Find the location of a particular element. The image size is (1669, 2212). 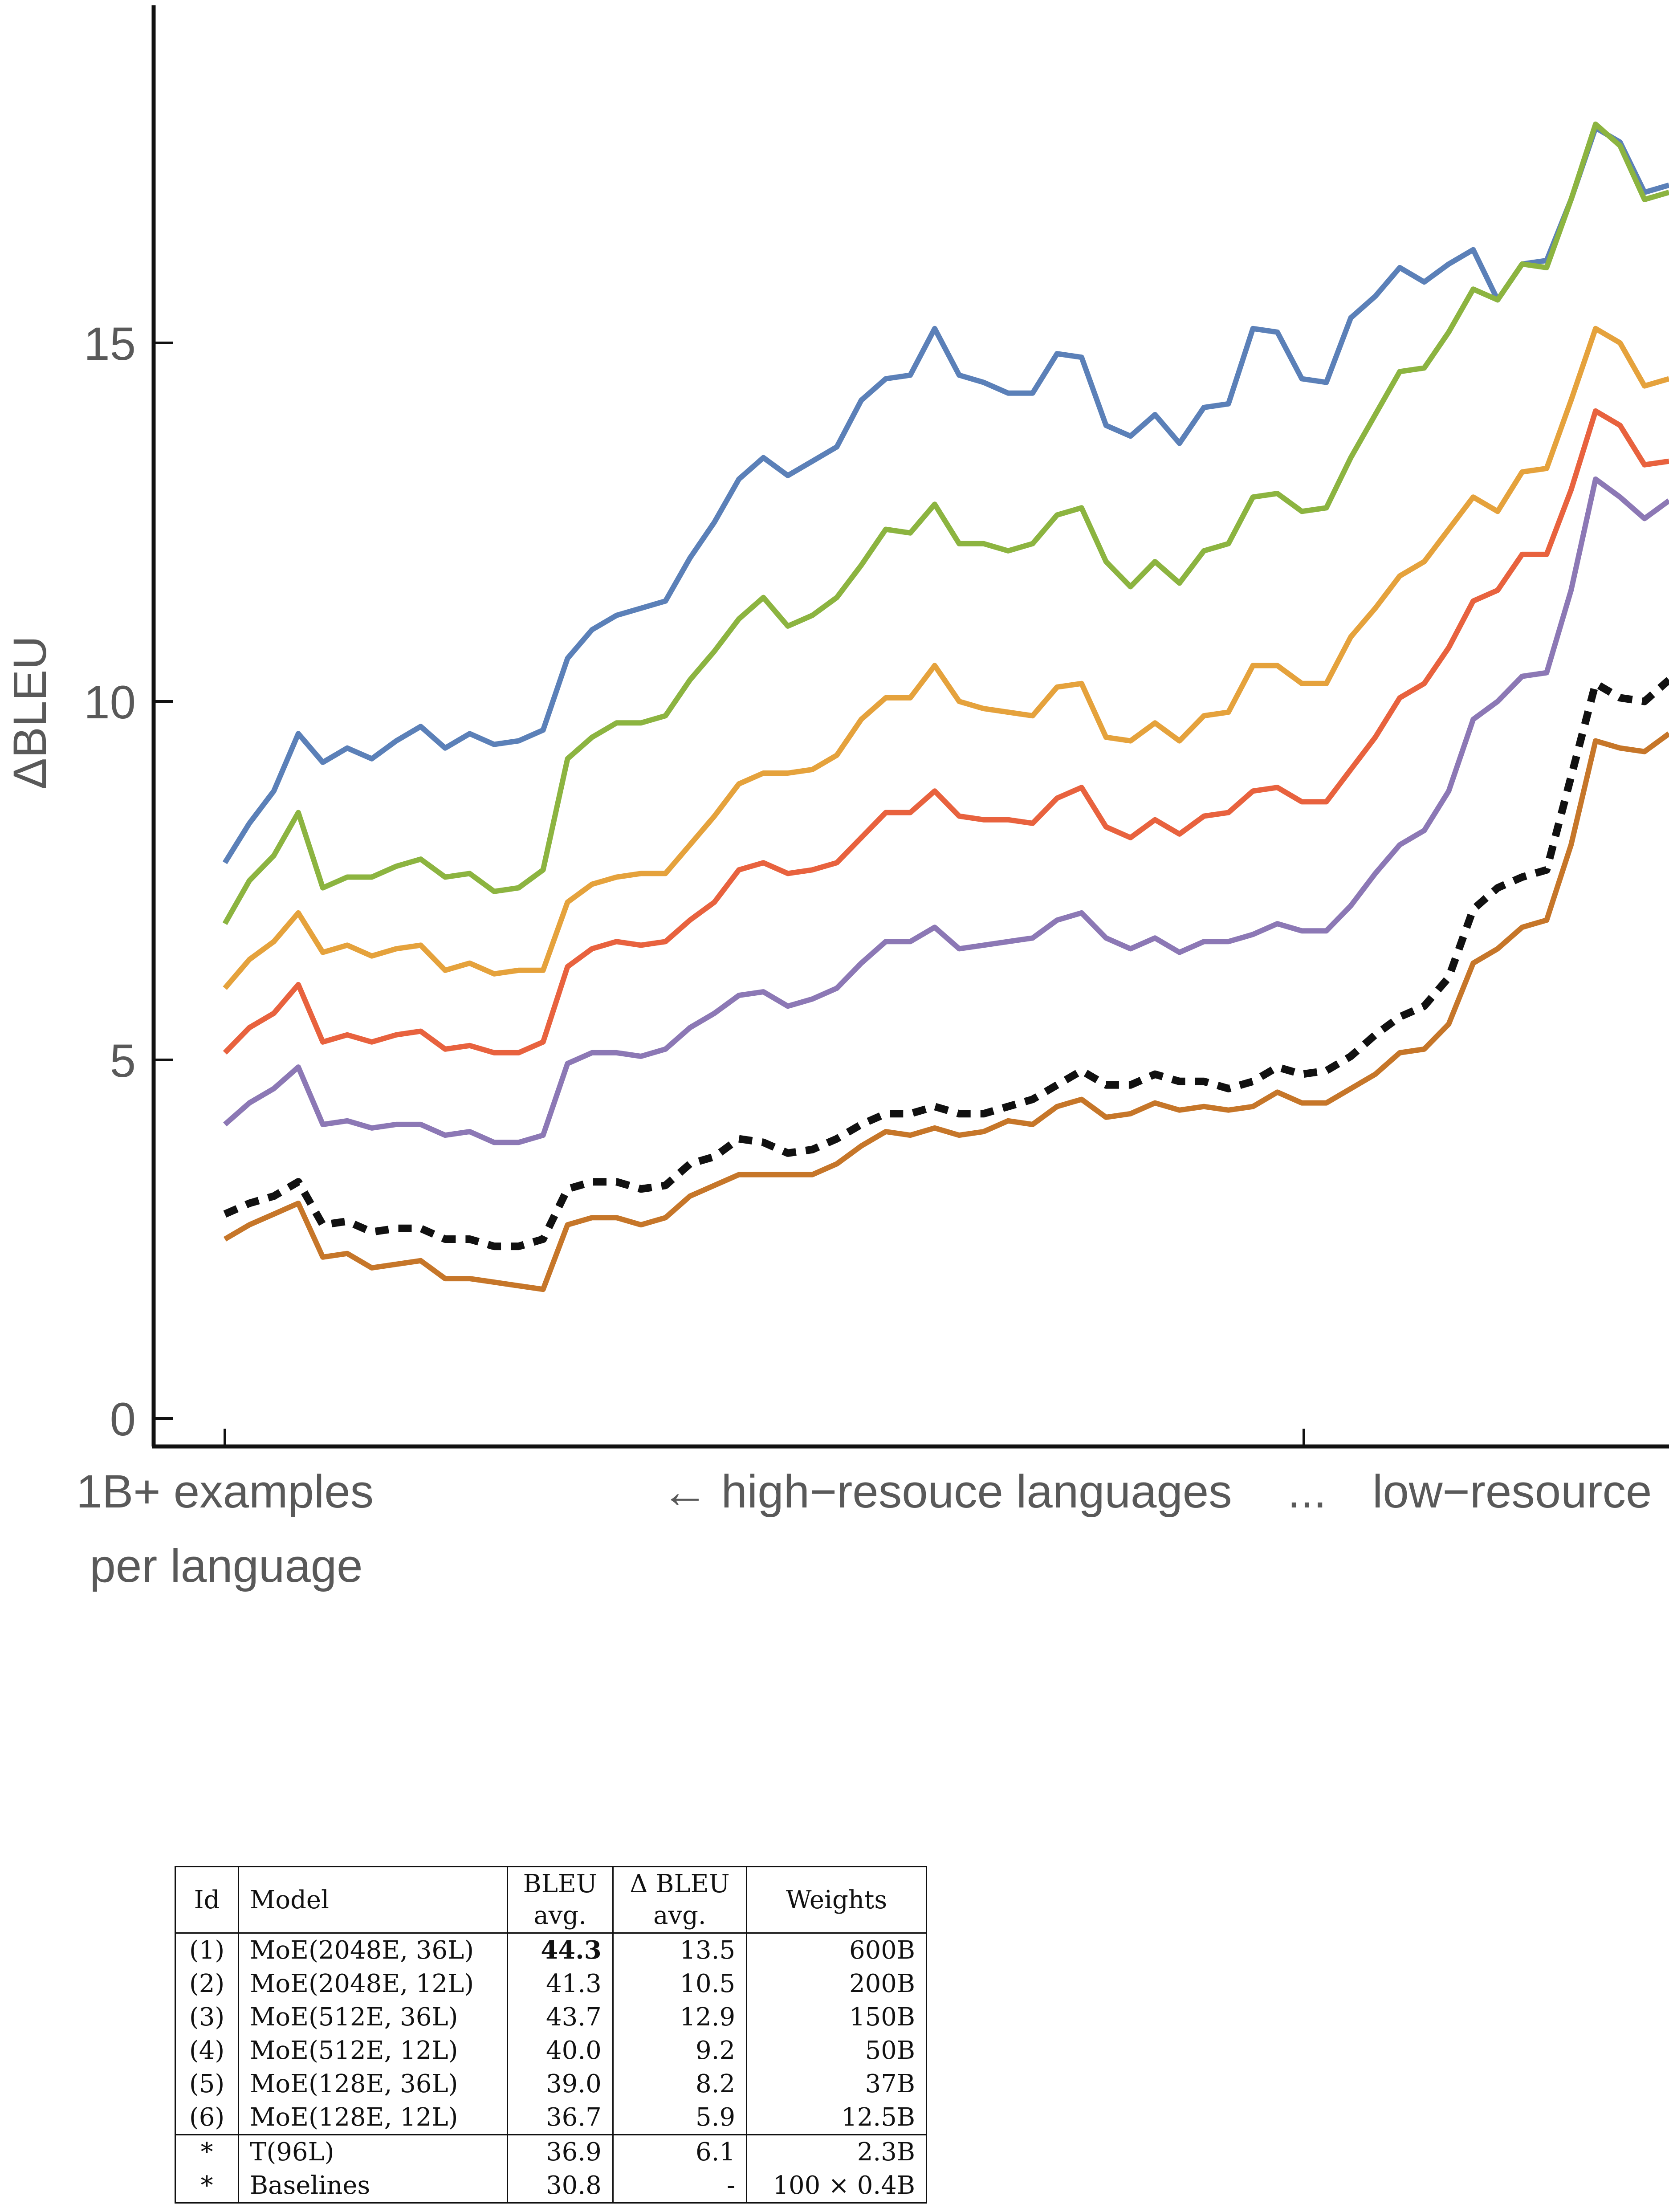

cell-bleu: 41.3 is located at coordinates (560, 1983).